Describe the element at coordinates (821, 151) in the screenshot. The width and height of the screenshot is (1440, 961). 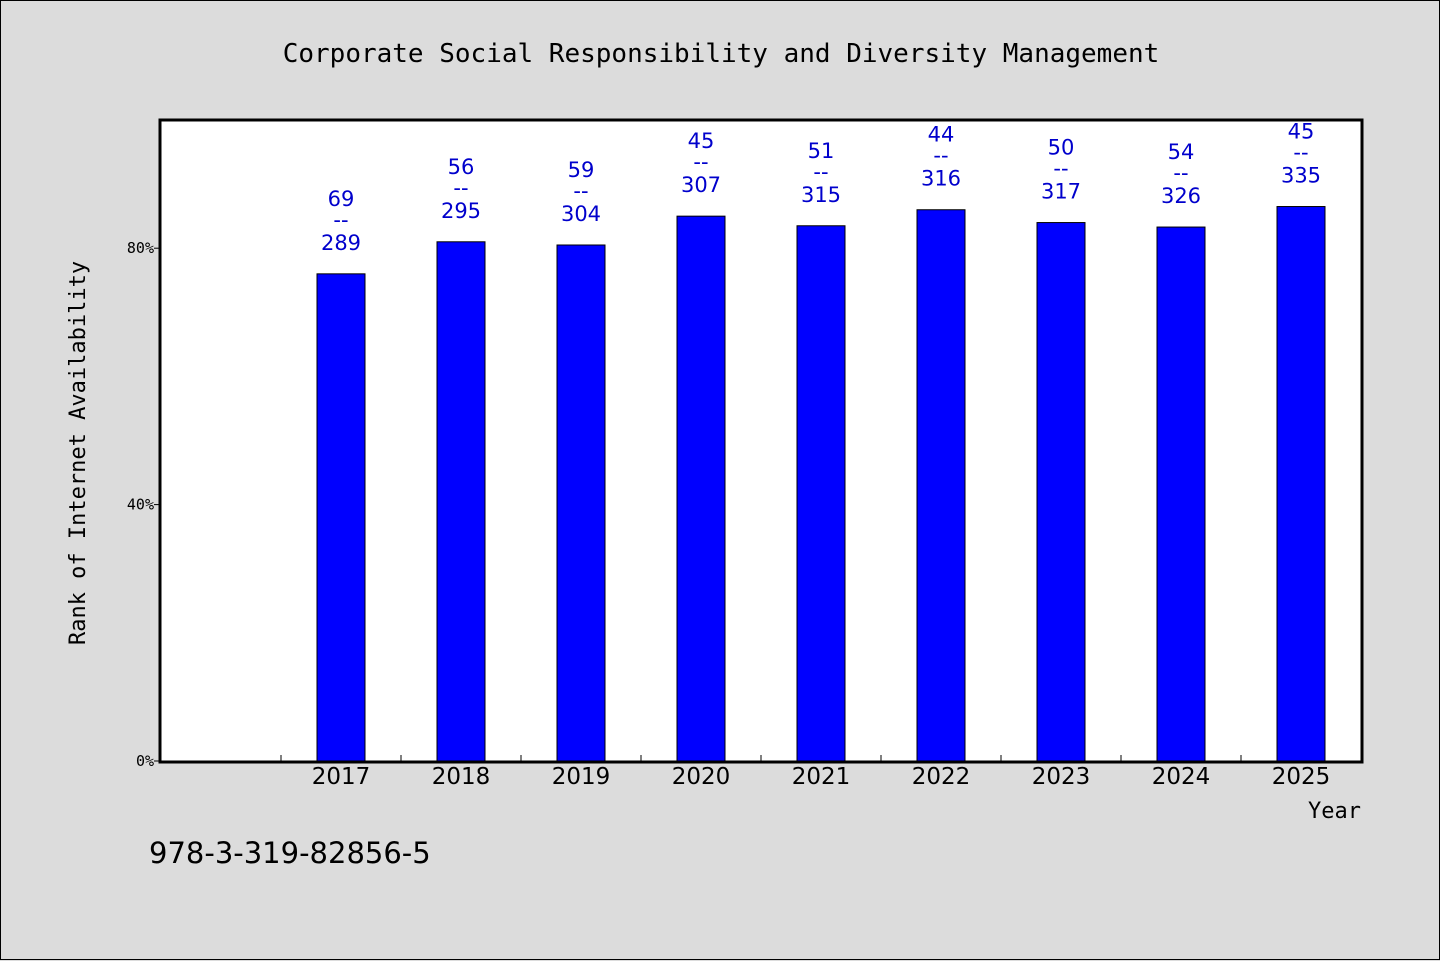
I see `data-label-top: 51` at that location.